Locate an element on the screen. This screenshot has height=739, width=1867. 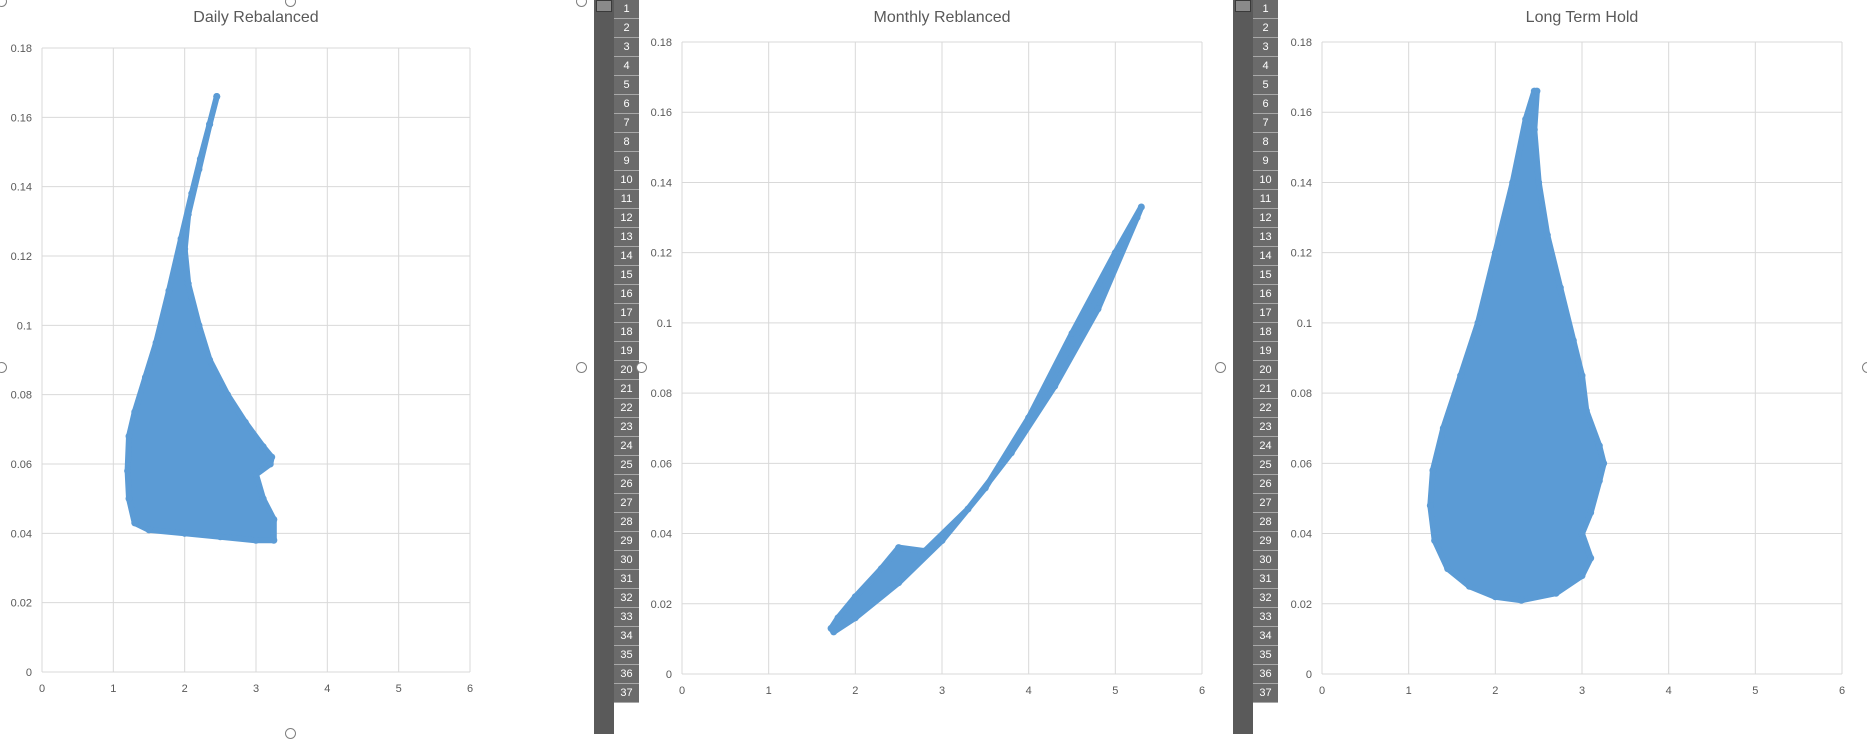
resize-handle-mid-right is located at coordinates (581, 367).